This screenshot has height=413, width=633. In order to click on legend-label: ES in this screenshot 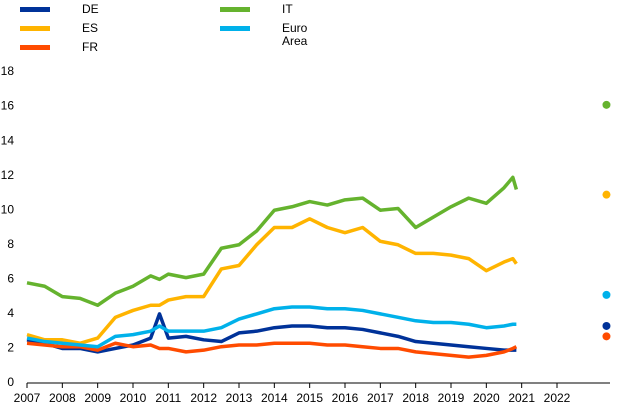, I will do `click(90, 28)`.